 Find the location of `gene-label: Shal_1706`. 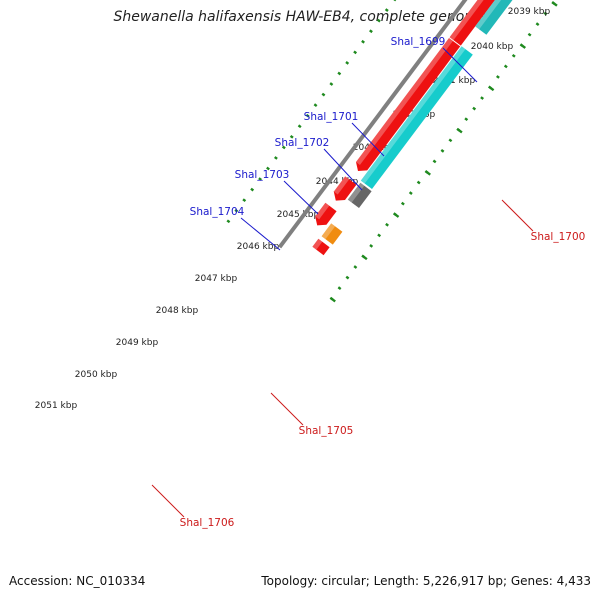

gene-label: Shal_1706 is located at coordinates (207, 523).